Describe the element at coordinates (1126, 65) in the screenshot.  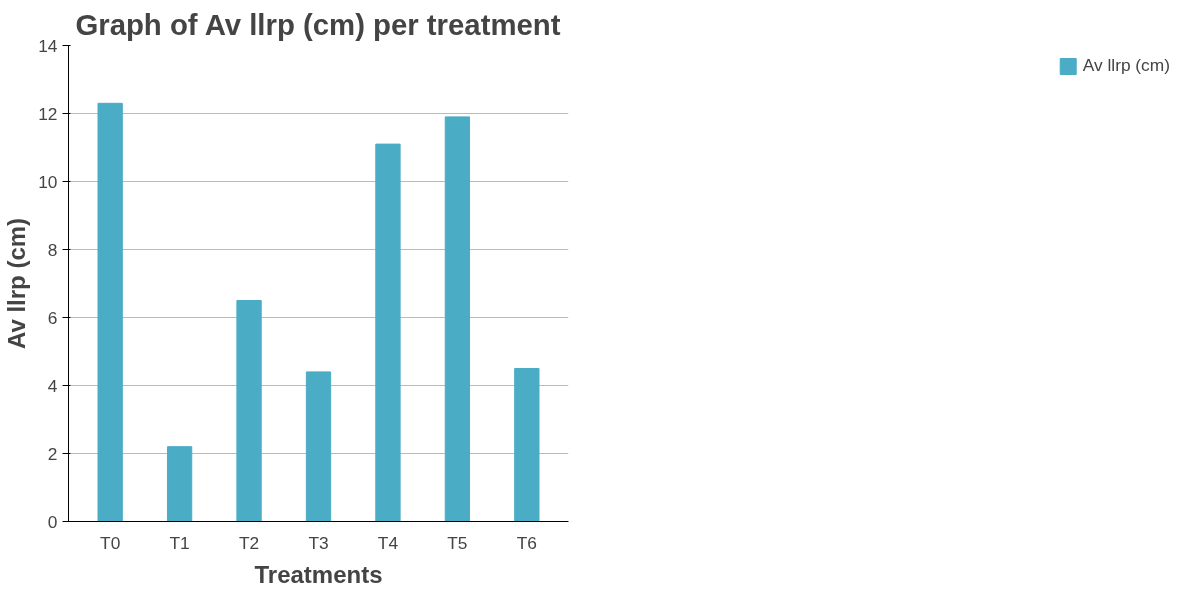
I see `legend-label: Av llrp (cm)` at that location.